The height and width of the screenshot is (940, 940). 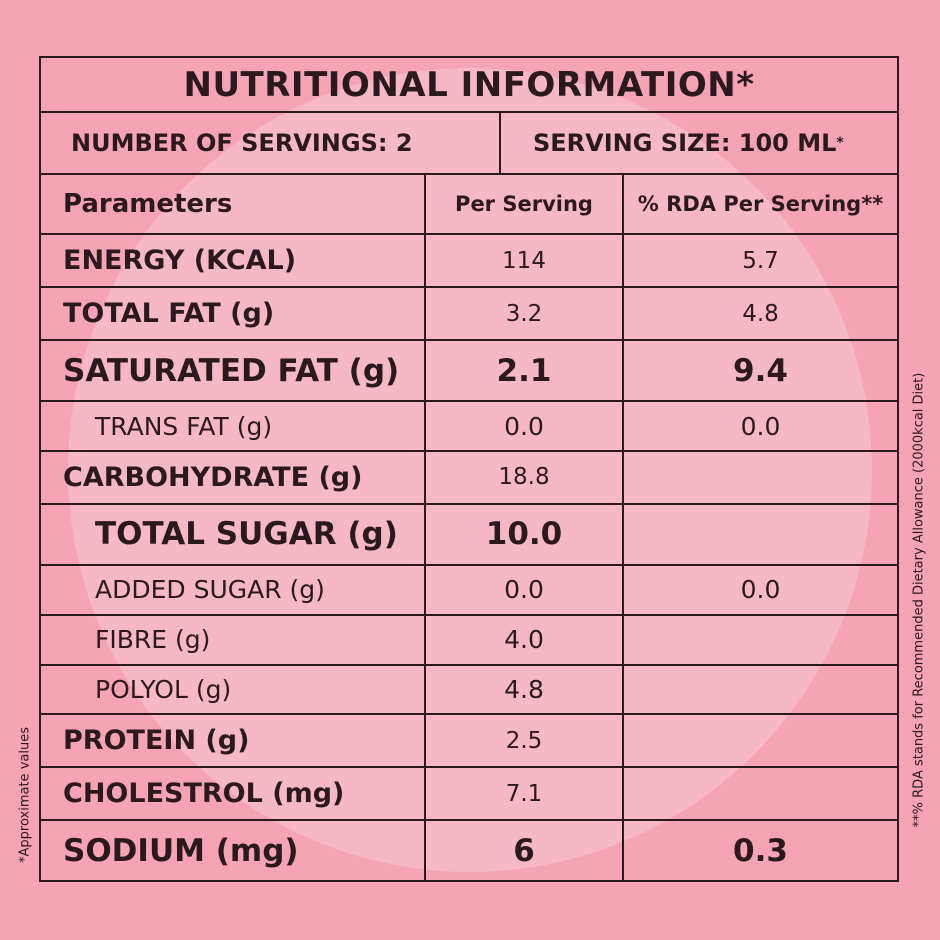 I want to click on table-row: SODIUM (mg) 6 0.3, so click(x=469, y=849).